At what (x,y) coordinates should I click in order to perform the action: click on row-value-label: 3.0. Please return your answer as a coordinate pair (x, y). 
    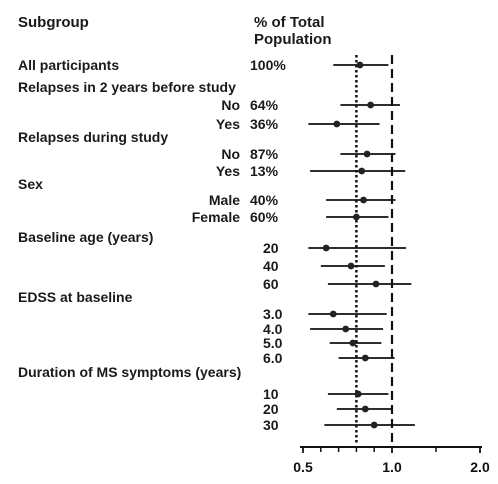
    Looking at the image, I should click on (273, 314).